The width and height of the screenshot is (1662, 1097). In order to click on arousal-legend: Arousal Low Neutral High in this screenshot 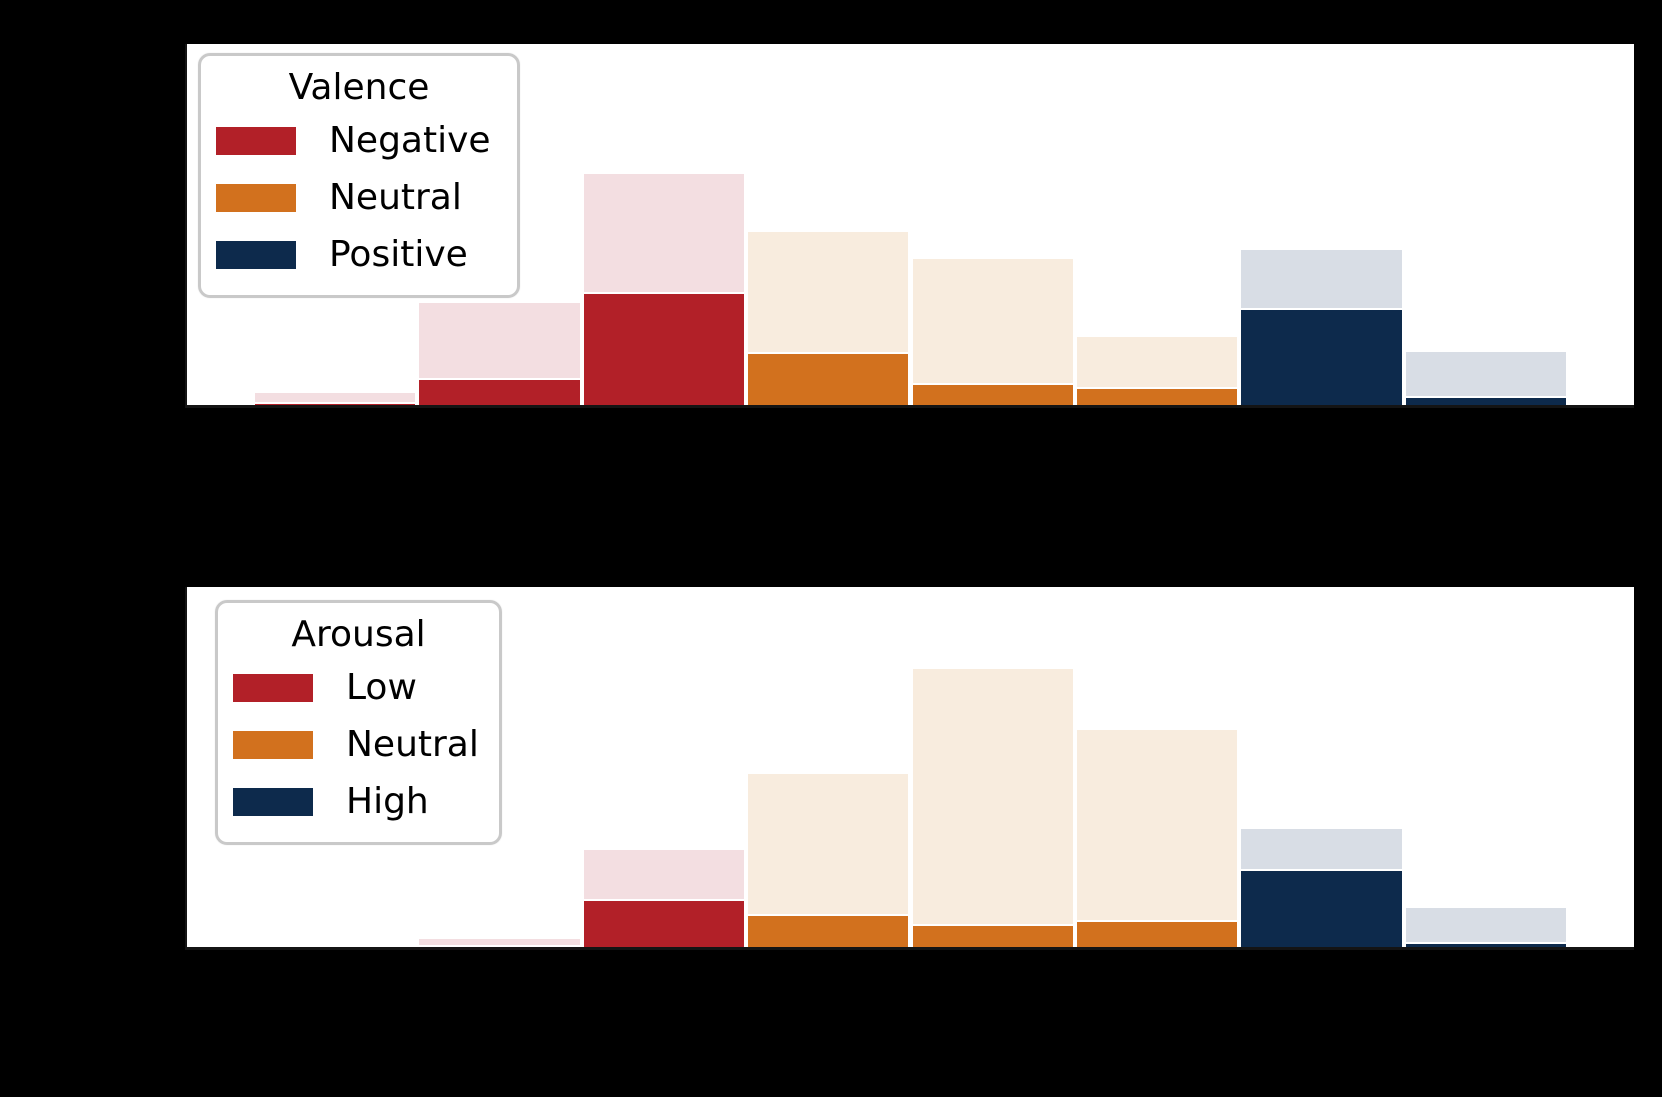, I will do `click(358, 722)`.